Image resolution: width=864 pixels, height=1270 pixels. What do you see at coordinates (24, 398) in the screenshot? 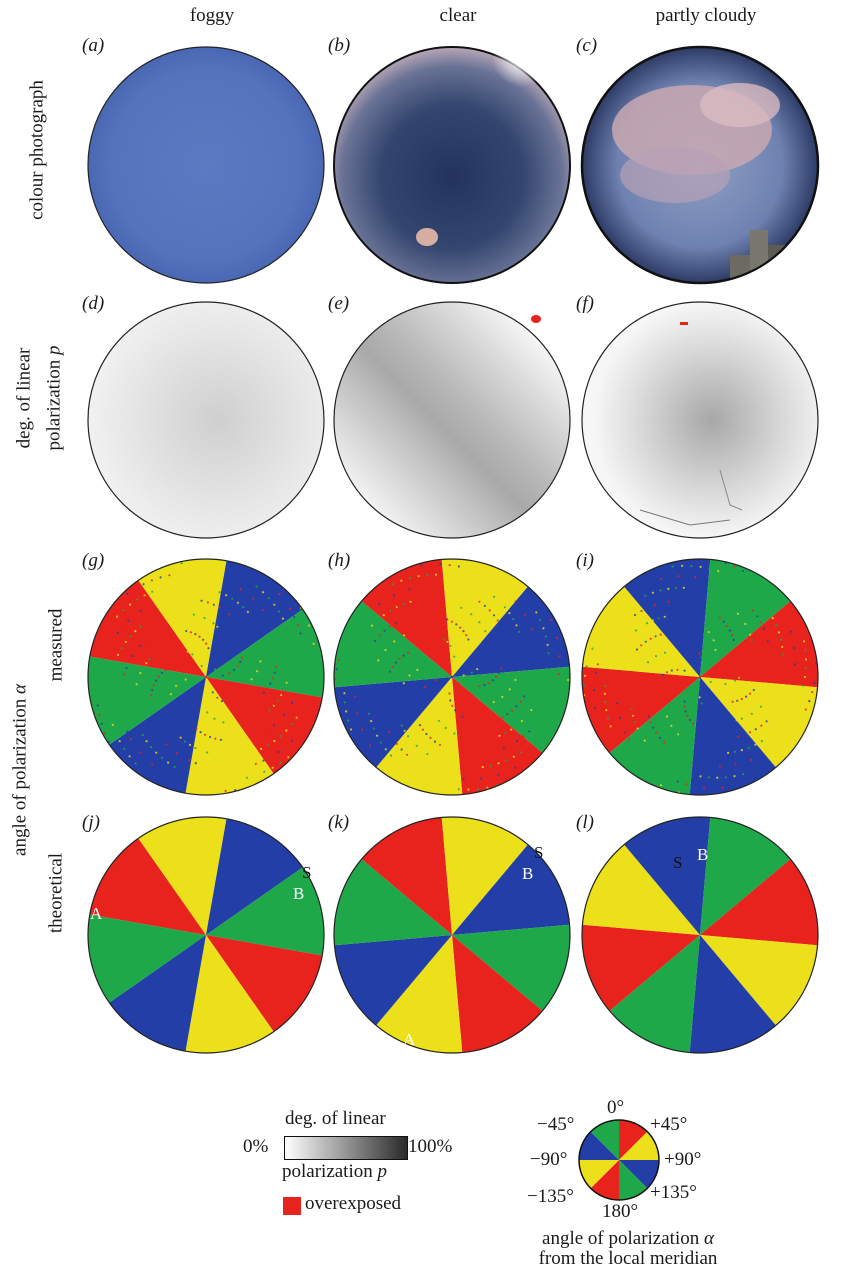
I see `row-label-dop-1: deg. of linear` at bounding box center [24, 398].